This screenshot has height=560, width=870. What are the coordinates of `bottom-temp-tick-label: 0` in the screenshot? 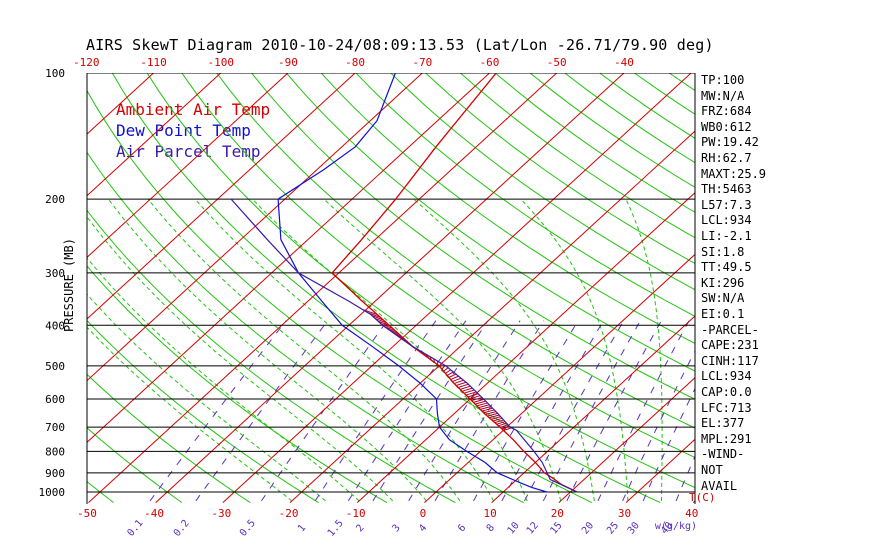 It's located at (423, 513).